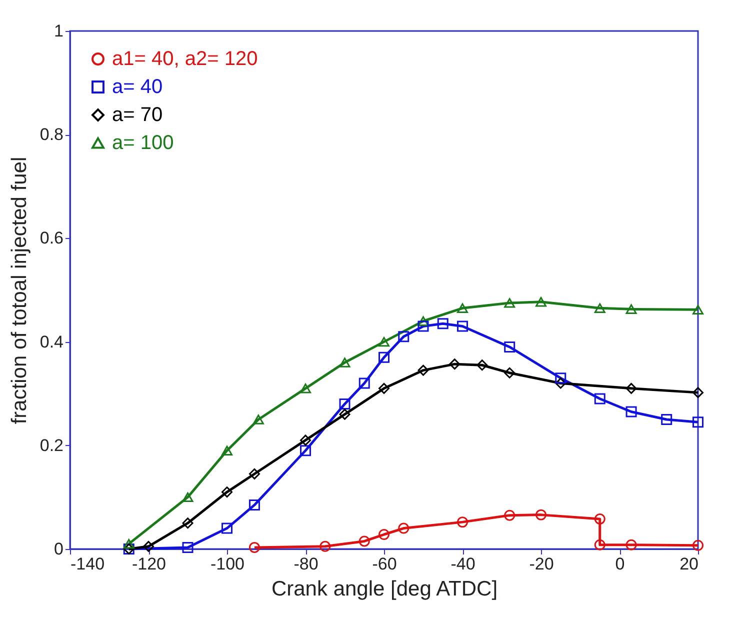 The width and height of the screenshot is (755, 626). Describe the element at coordinates (143, 143) in the screenshot. I see `legend-label: a= 100` at that location.